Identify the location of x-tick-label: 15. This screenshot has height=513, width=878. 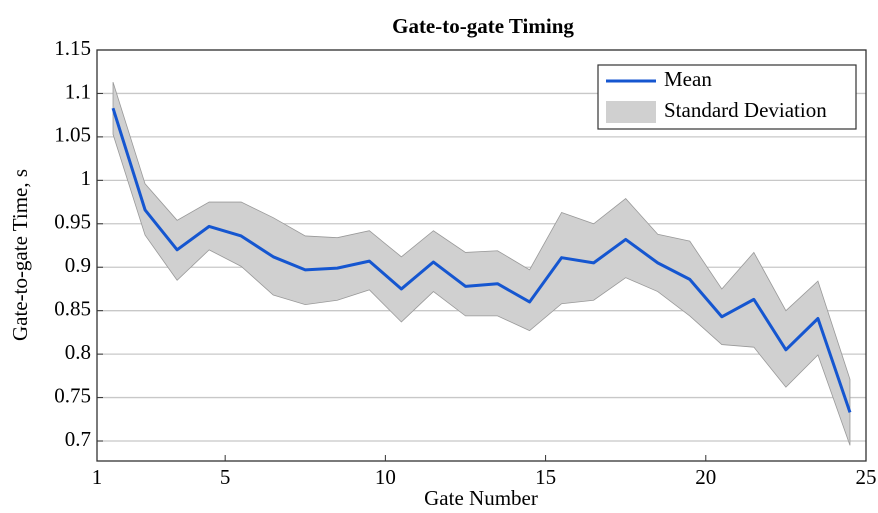
(545, 477).